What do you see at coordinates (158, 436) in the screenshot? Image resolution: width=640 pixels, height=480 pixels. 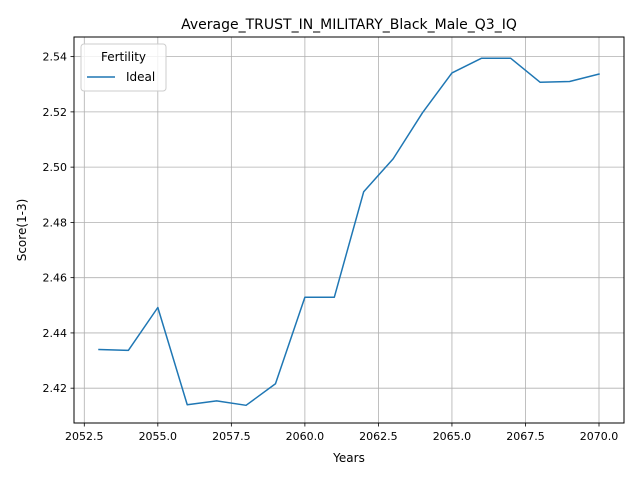 I see `x-tick-label: 2055.0` at bounding box center [158, 436].